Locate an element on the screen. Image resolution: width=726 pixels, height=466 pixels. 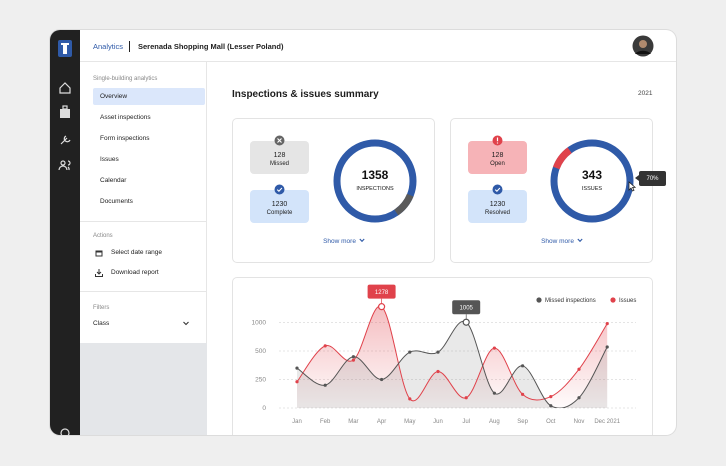
donut-total: 343 is located at coordinates (592, 175).